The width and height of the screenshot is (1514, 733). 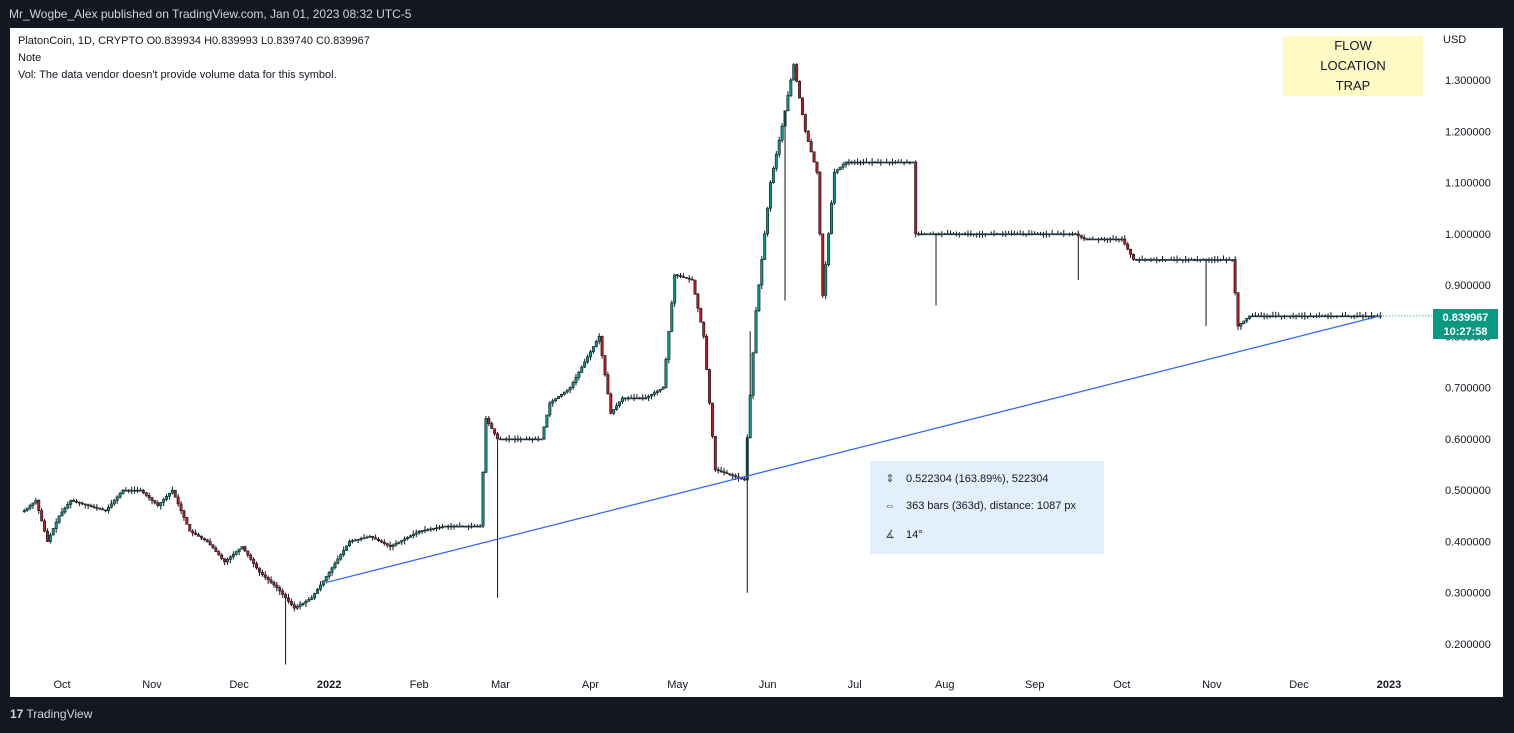 What do you see at coordinates (1353, 86) in the screenshot?
I see `trap-label: TRAP` at bounding box center [1353, 86].